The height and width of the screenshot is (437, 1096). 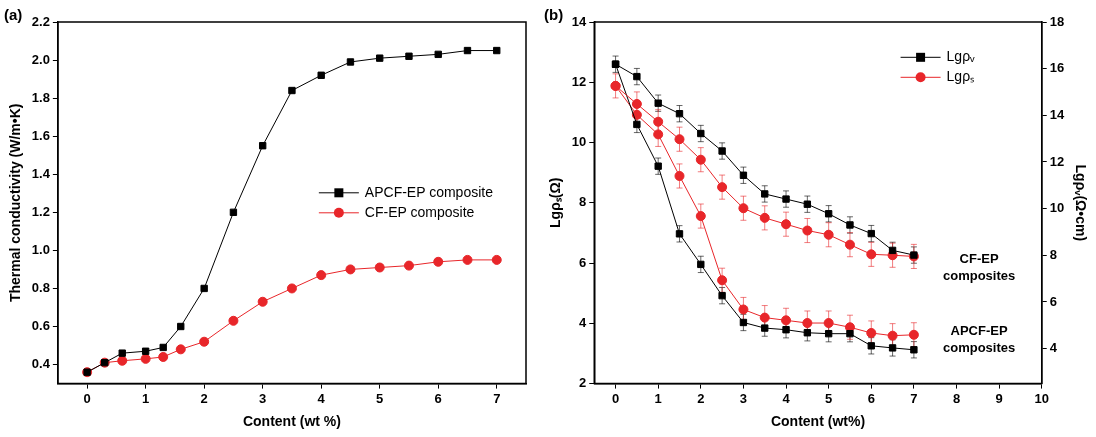 I want to click on y-tick-label: 1.0, so click(x=40, y=249).